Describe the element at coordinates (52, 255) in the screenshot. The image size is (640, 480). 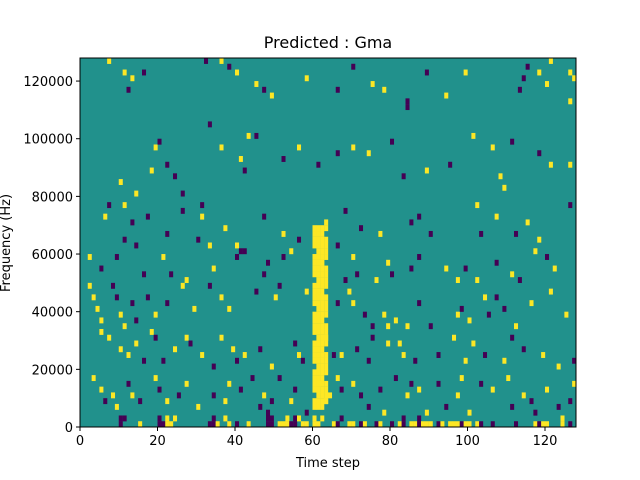
I see `y-tick-label: 60000` at that location.